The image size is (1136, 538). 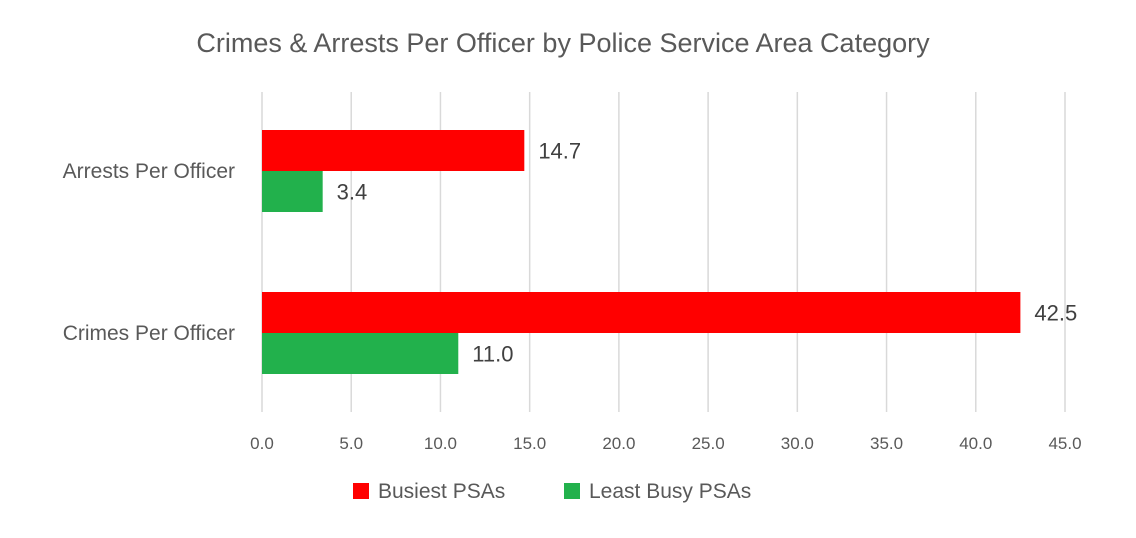 What do you see at coordinates (529, 443) in the screenshot?
I see `x-tick-label: 15.0` at bounding box center [529, 443].